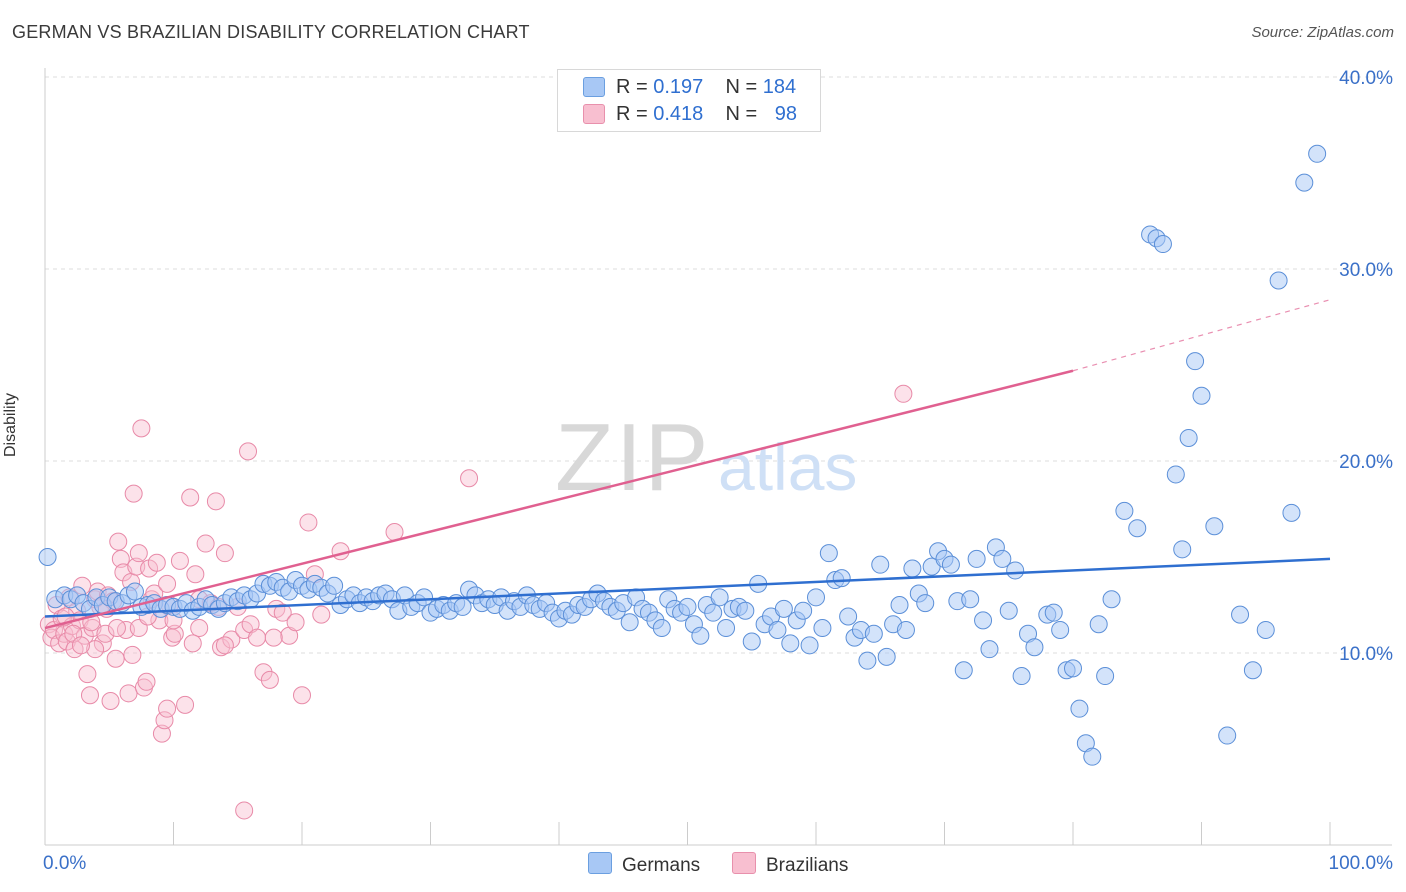  Describe the element at coordinates (1366, 462) in the screenshot. I see `y-tick-label: 20.0%` at that location.